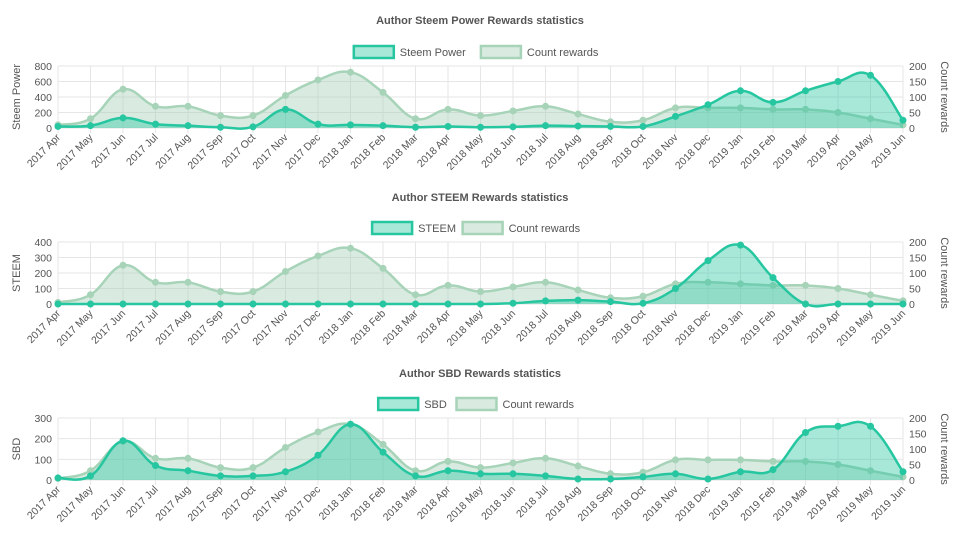 Image resolution: width=960 pixels, height=542 pixels. What do you see at coordinates (437, 229) in the screenshot?
I see `legend-label: STEEM` at bounding box center [437, 229].